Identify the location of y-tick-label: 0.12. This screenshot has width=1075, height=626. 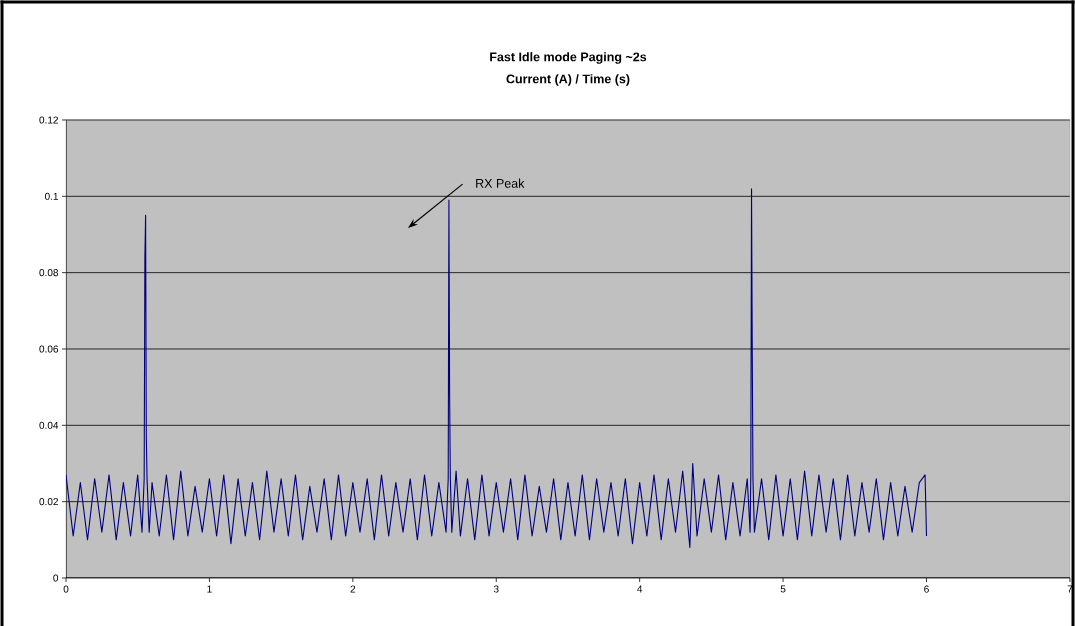
(48, 120).